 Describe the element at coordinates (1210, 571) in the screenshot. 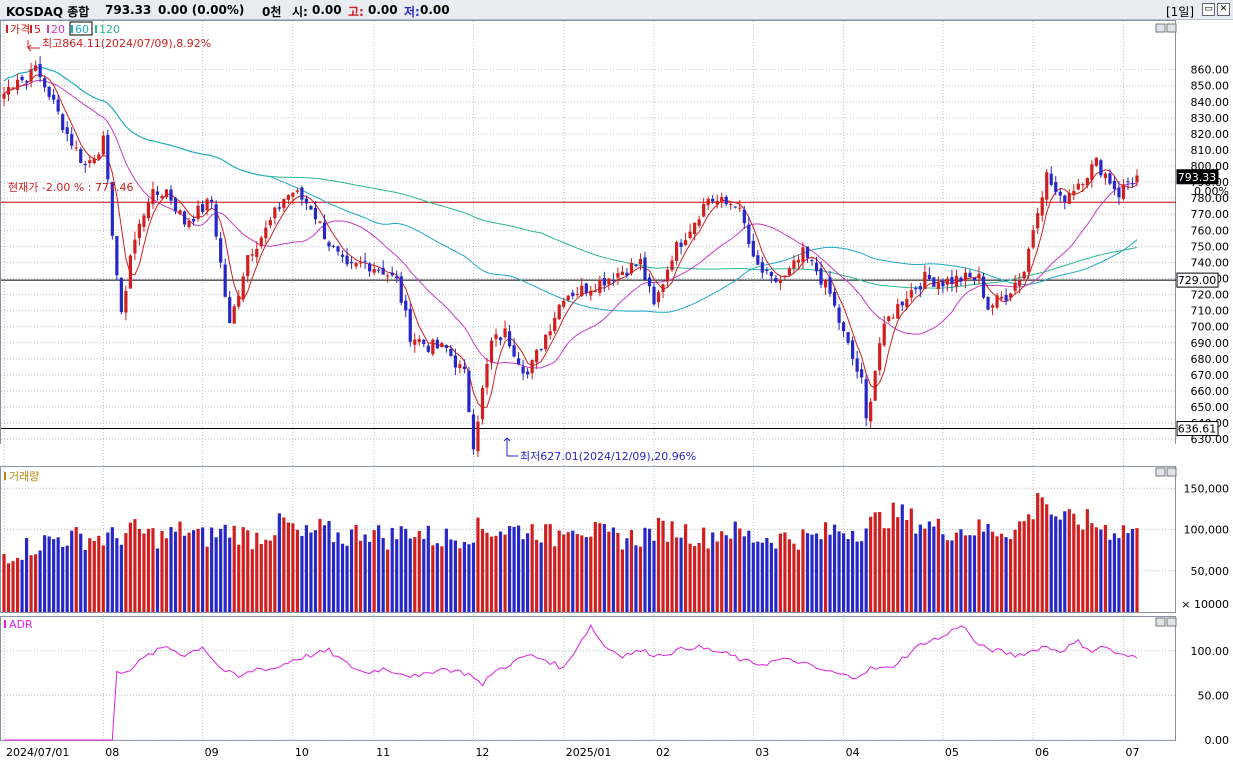

I see `volume-tick-label: 50,000` at that location.